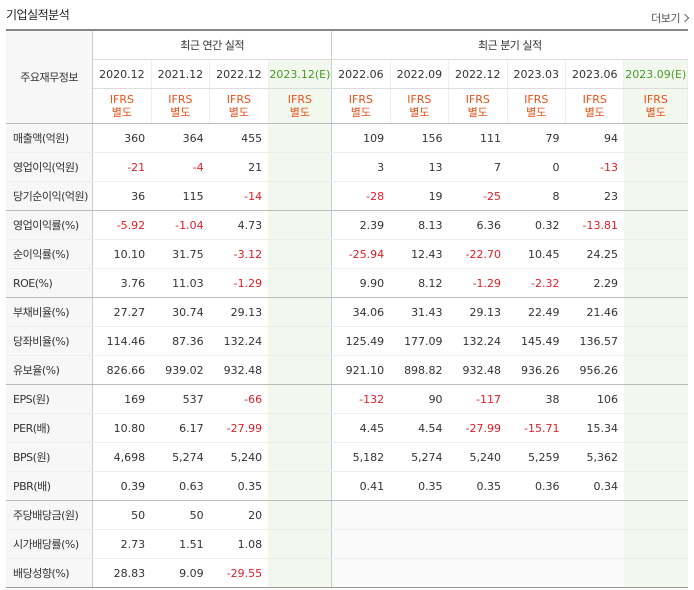  I want to click on period-header: 2021.12, so click(181, 74).